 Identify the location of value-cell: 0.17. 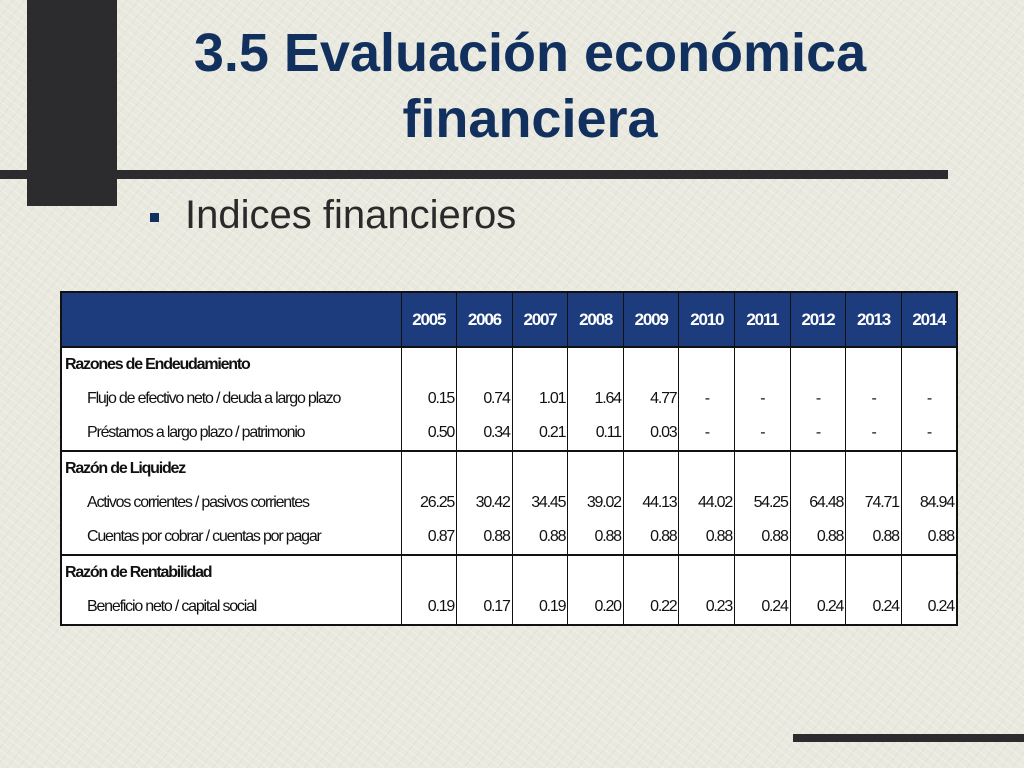
(484, 607).